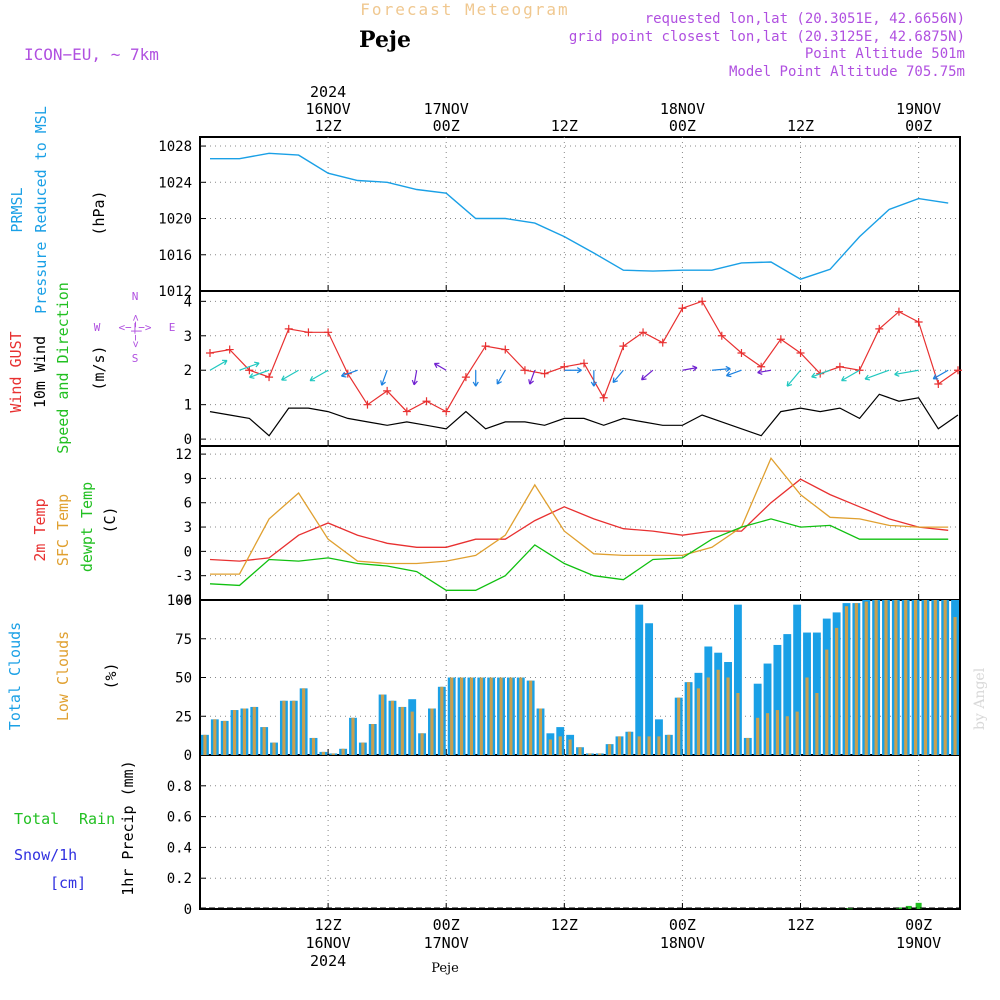 Image resolution: width=1000 pixels, height=1000 pixels. What do you see at coordinates (918, 943) in the screenshot?
I see `bottom-time-label: 19NOV` at bounding box center [918, 943].